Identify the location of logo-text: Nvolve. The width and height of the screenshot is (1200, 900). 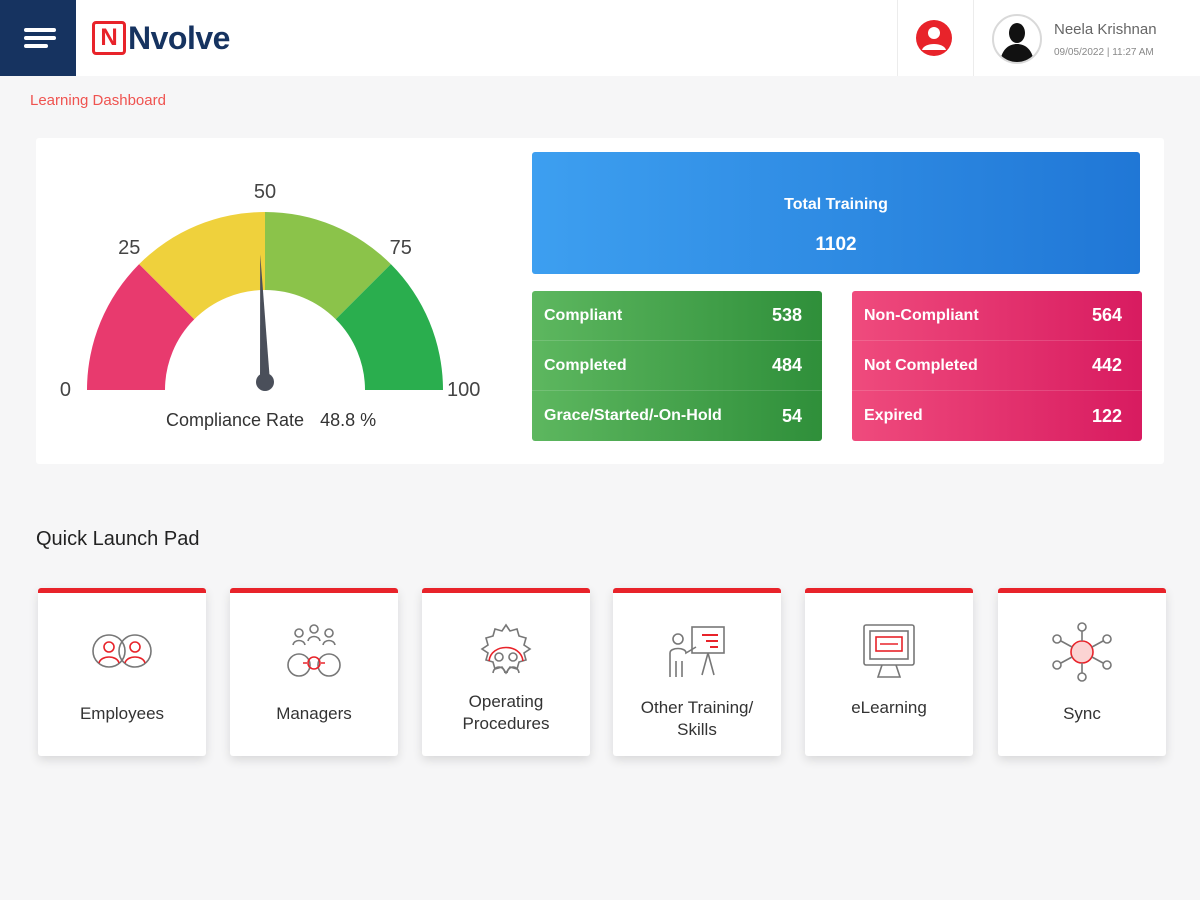
(179, 38).